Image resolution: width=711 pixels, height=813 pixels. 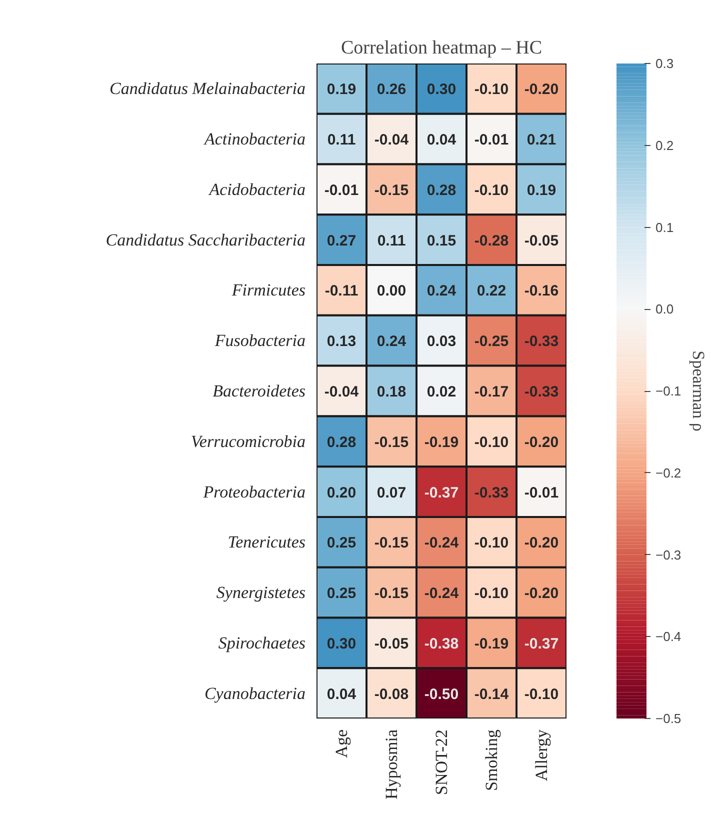 I want to click on x-tick-label: SNOT-22, so click(x=441, y=762).